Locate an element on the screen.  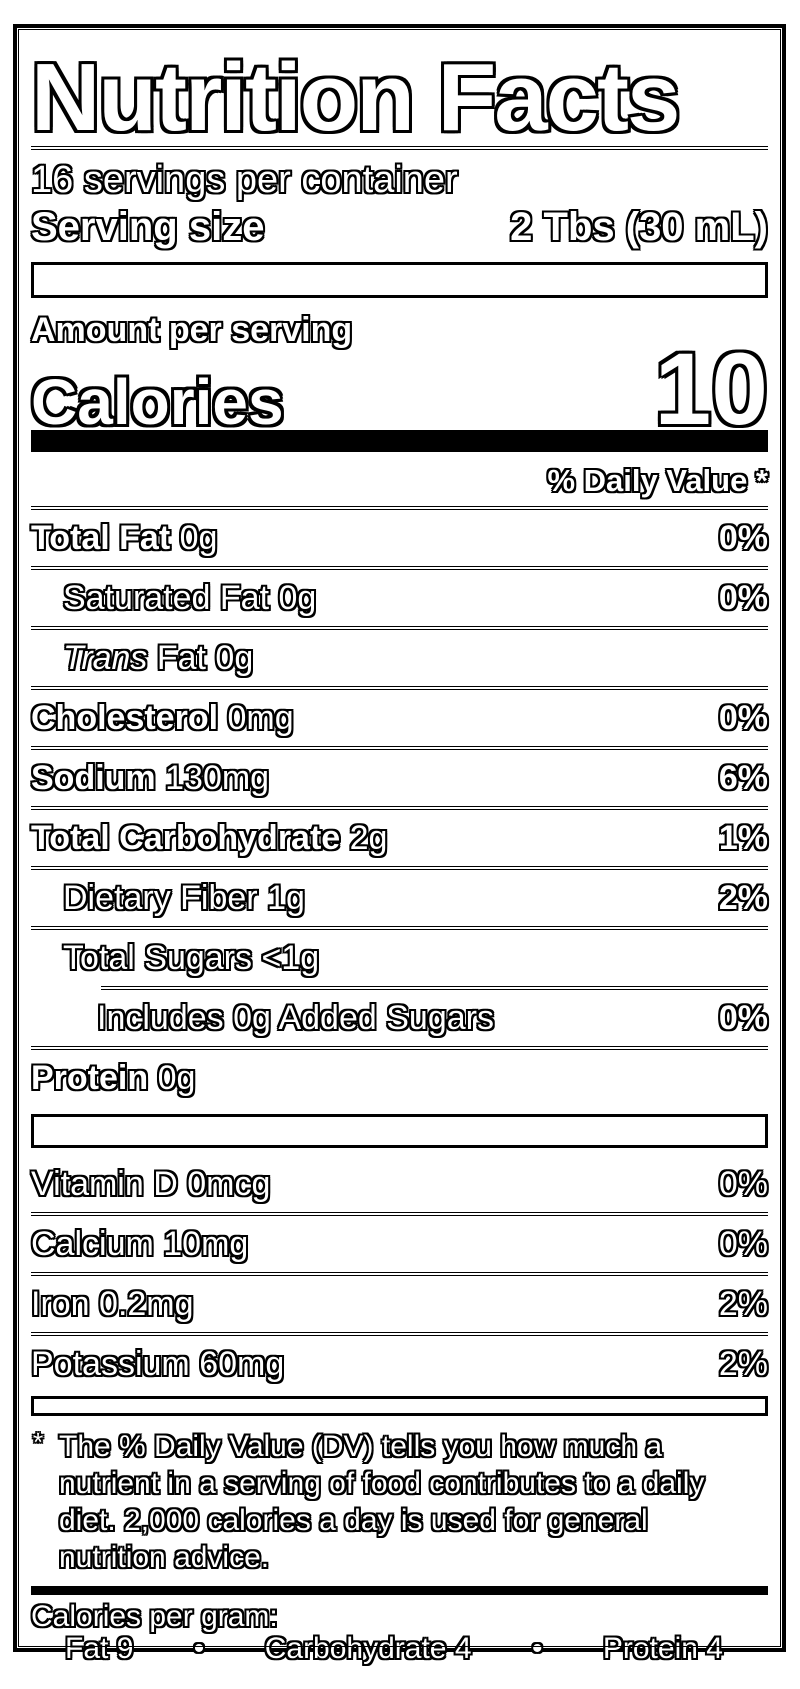
vitamin-name-amount: Calcium 10mg is located at coordinates (139, 1244).